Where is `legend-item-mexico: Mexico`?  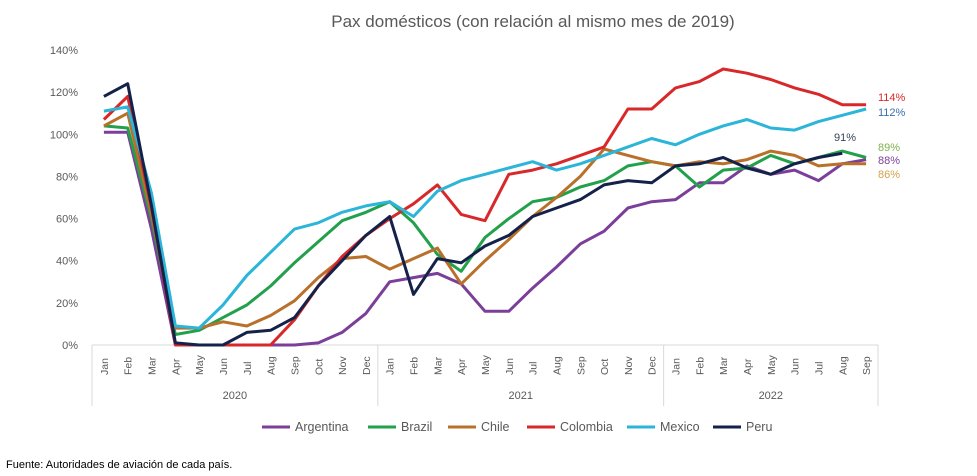
legend-item-mexico: Mexico is located at coordinates (663, 427).